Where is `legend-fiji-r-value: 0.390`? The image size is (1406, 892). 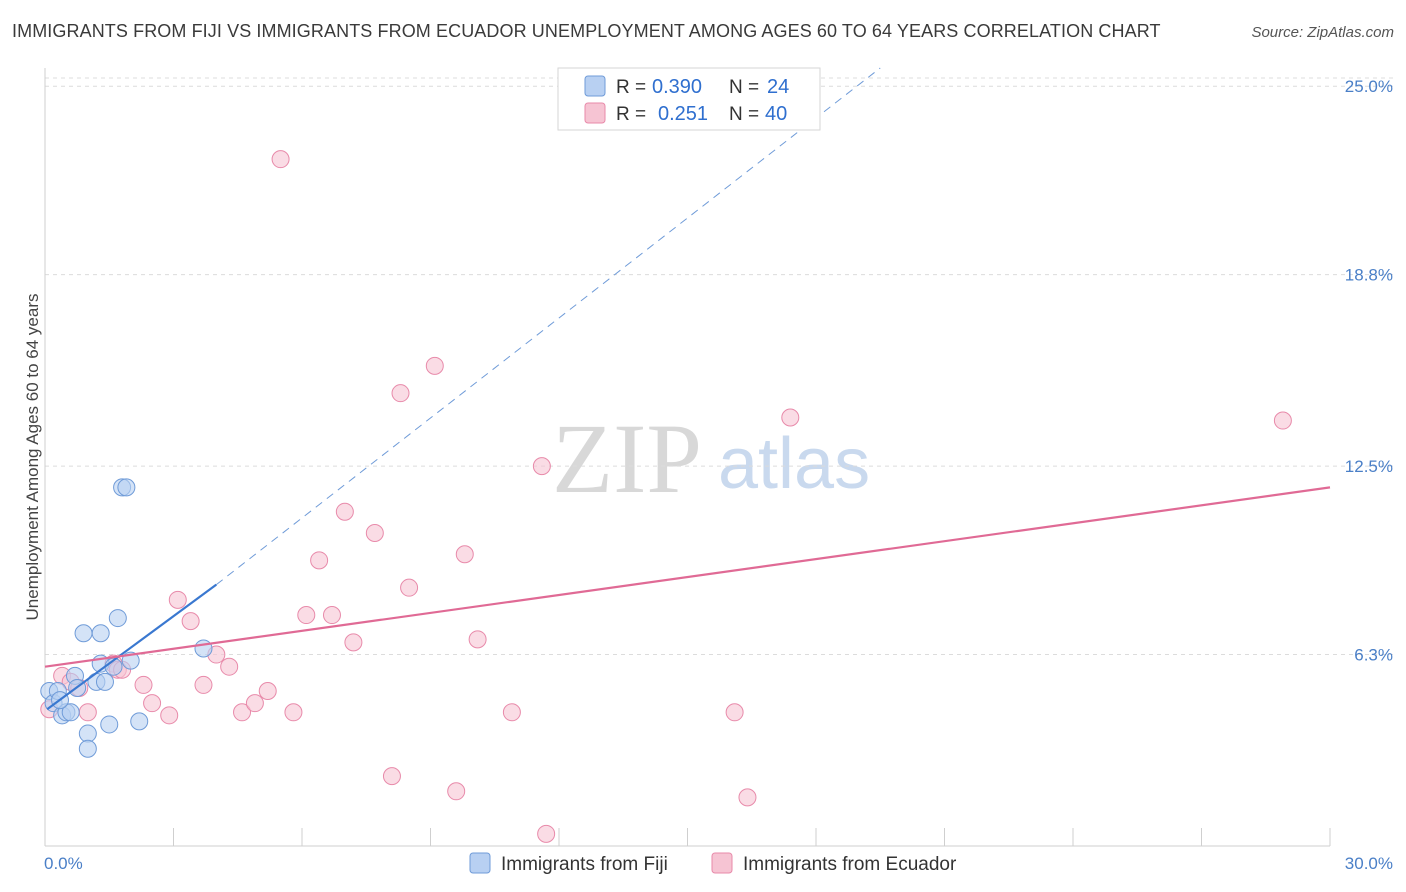 legend-fiji-r-value: 0.390 is located at coordinates (677, 87).